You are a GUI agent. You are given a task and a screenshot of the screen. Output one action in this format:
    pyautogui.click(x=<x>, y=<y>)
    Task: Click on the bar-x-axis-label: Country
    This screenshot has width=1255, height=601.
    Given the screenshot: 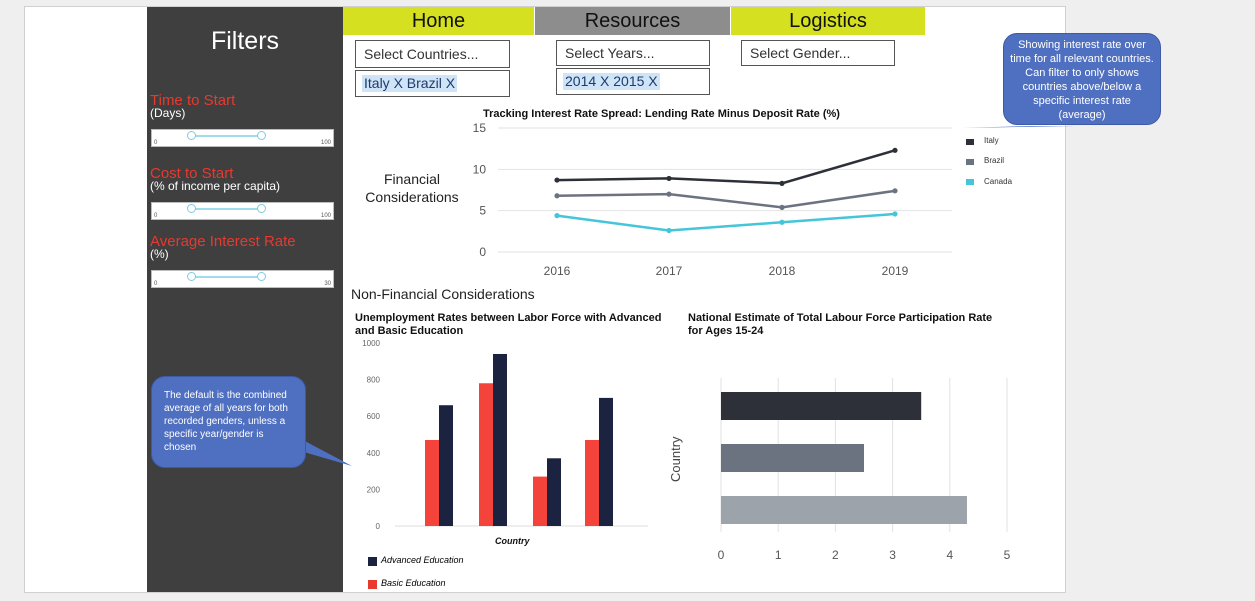 What is the action you would take?
    pyautogui.click(x=512, y=541)
    